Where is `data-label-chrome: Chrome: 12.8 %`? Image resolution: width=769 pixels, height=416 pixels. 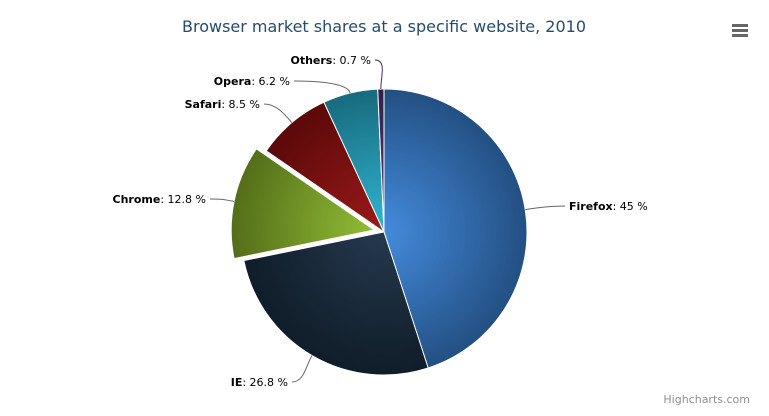
data-label-chrome: Chrome: 12.8 % is located at coordinates (159, 199).